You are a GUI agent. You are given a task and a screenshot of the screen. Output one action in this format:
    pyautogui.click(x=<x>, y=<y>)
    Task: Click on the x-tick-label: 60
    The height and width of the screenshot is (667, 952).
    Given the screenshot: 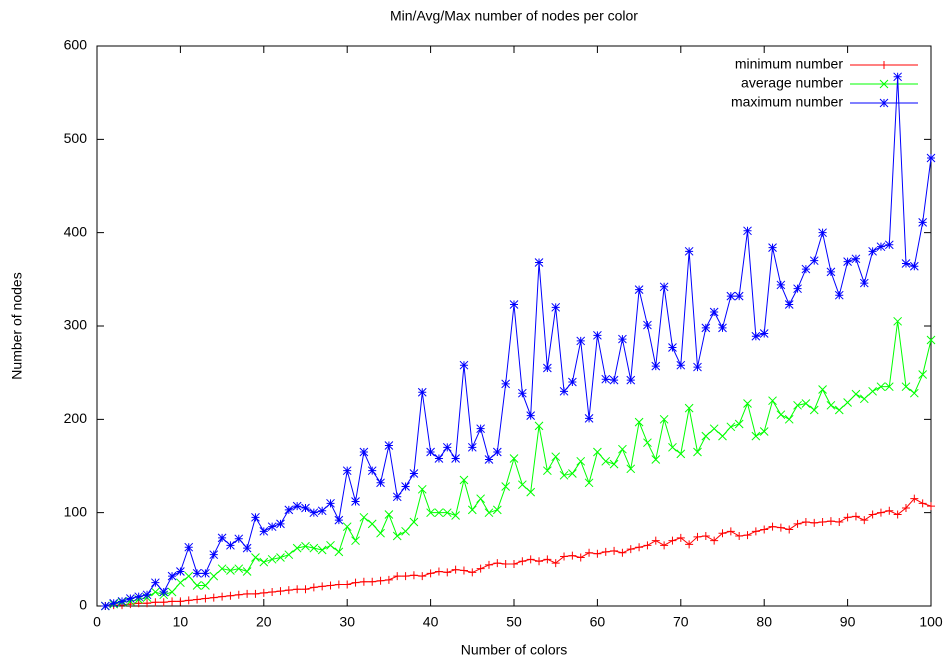 What is the action you would take?
    pyautogui.click(x=598, y=622)
    